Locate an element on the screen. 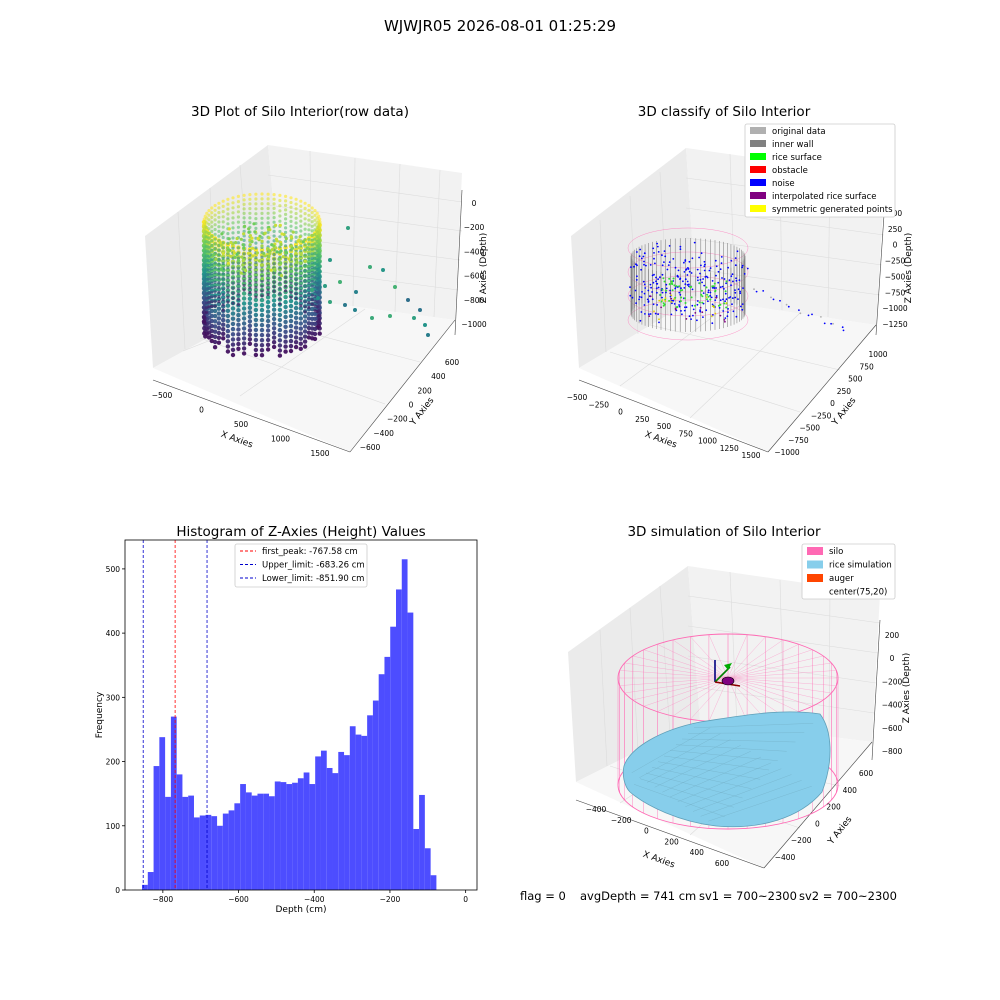 Image resolution: width=1000 pixels, height=1000 pixels. chart-title: 3D simulation of Silo Interior is located at coordinates (724, 532).